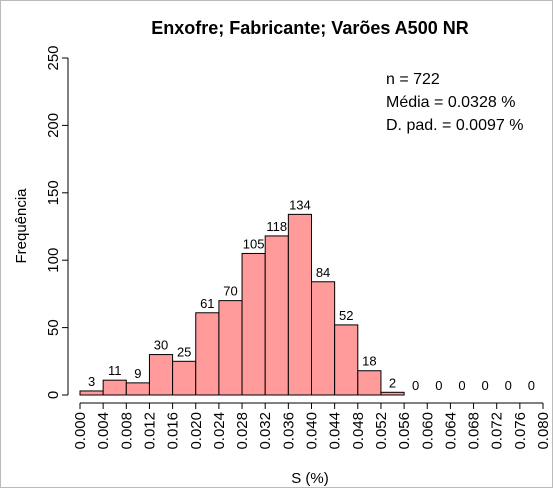  Describe the element at coordinates (53, 395) in the screenshot. I see `y-tick-label: 0` at that location.